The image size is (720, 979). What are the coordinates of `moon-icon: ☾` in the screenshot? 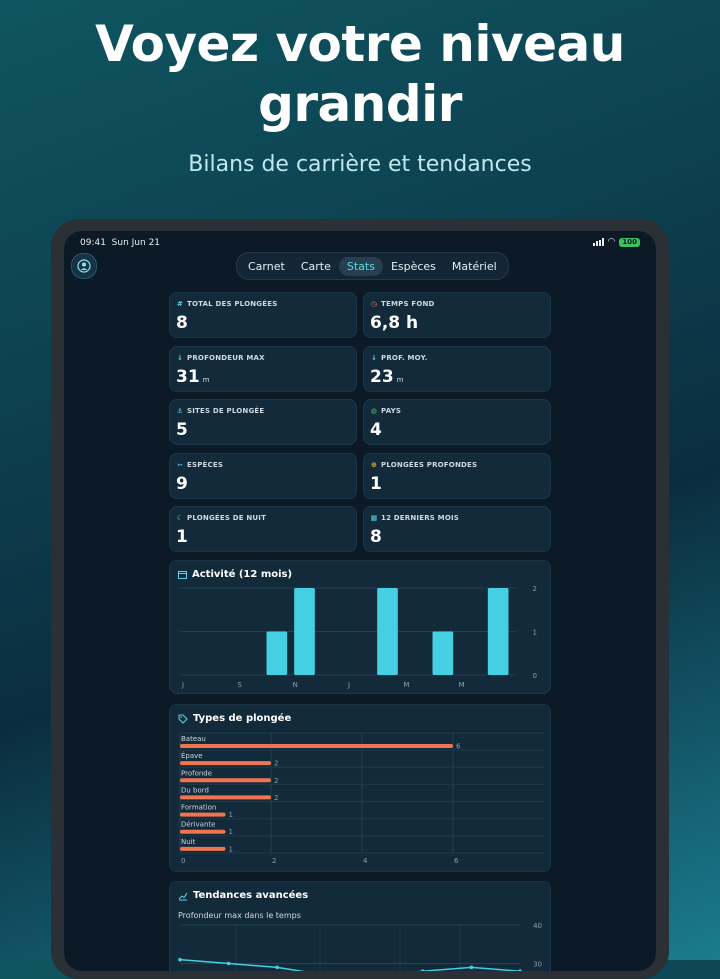 It's located at (180, 518).